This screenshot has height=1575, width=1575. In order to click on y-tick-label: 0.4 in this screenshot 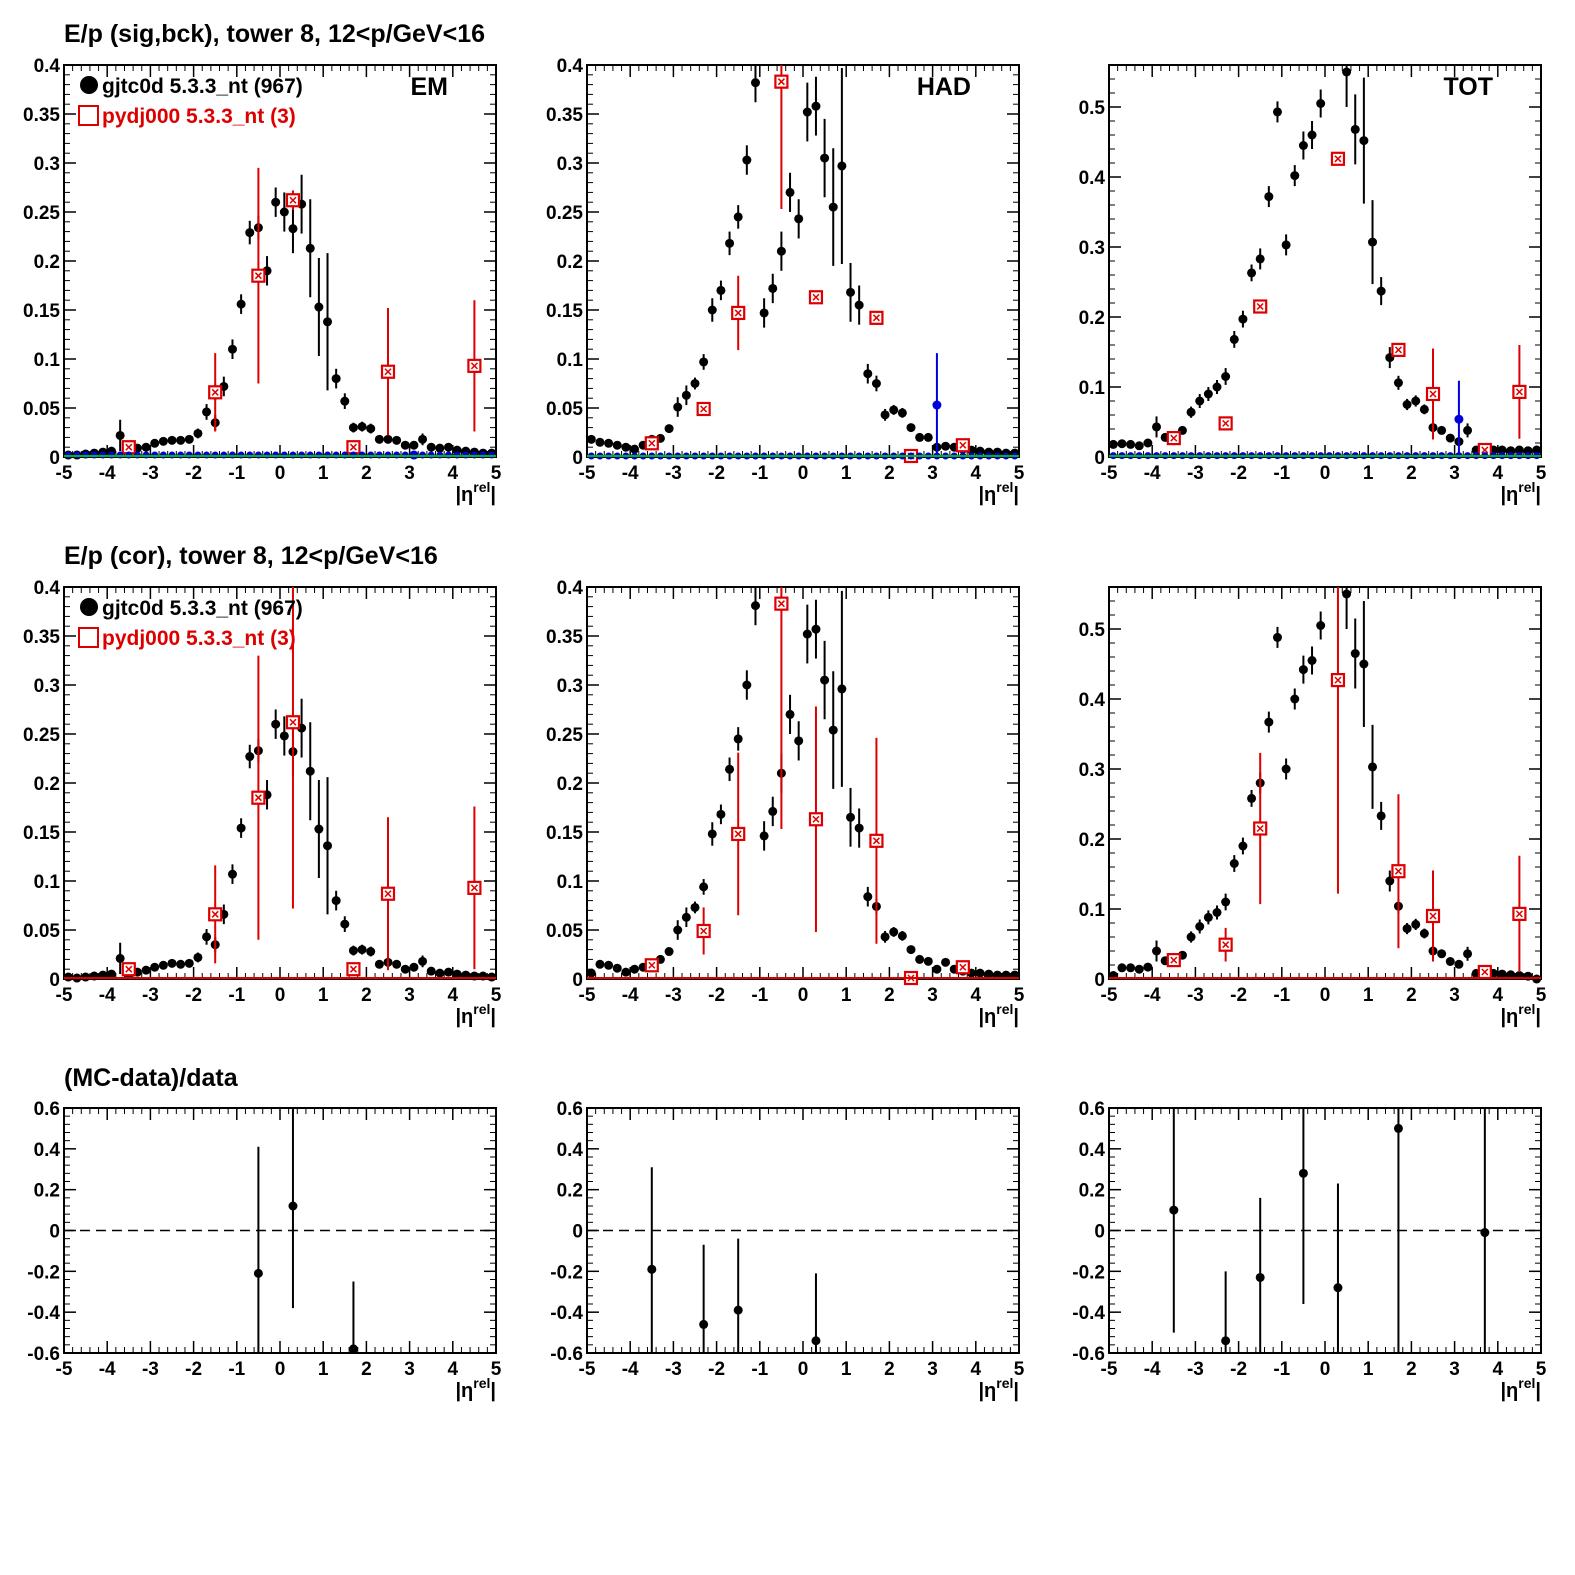, I will do `click(47, 588)`.